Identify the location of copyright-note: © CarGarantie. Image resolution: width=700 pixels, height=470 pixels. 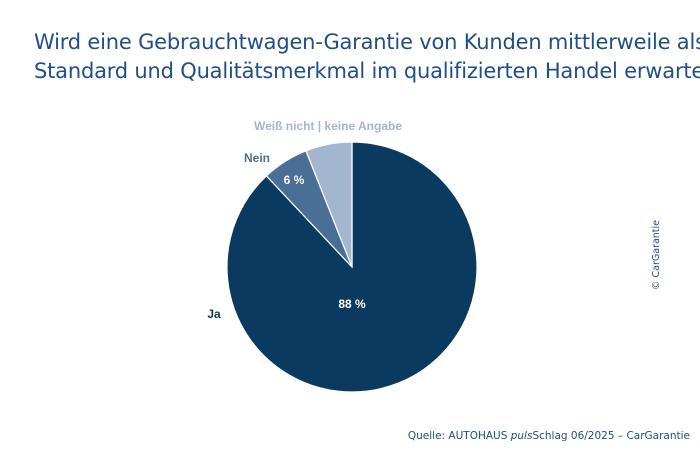
(656, 254).